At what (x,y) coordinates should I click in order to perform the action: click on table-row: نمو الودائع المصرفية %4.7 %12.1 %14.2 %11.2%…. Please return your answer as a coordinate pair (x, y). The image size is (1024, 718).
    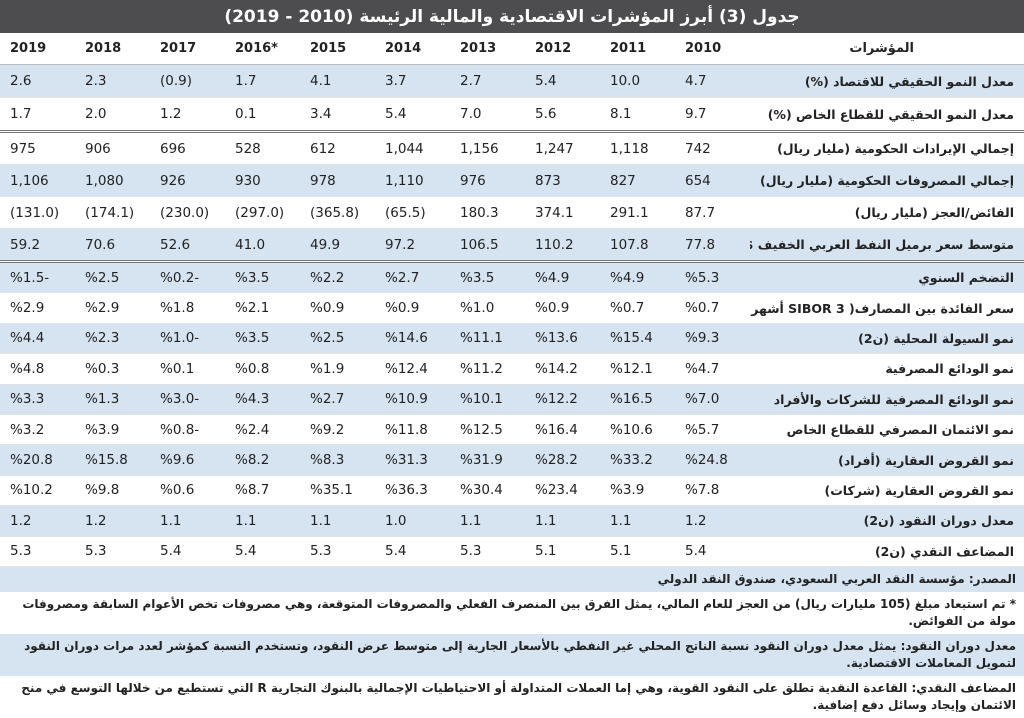
    Looking at the image, I should click on (512, 369).